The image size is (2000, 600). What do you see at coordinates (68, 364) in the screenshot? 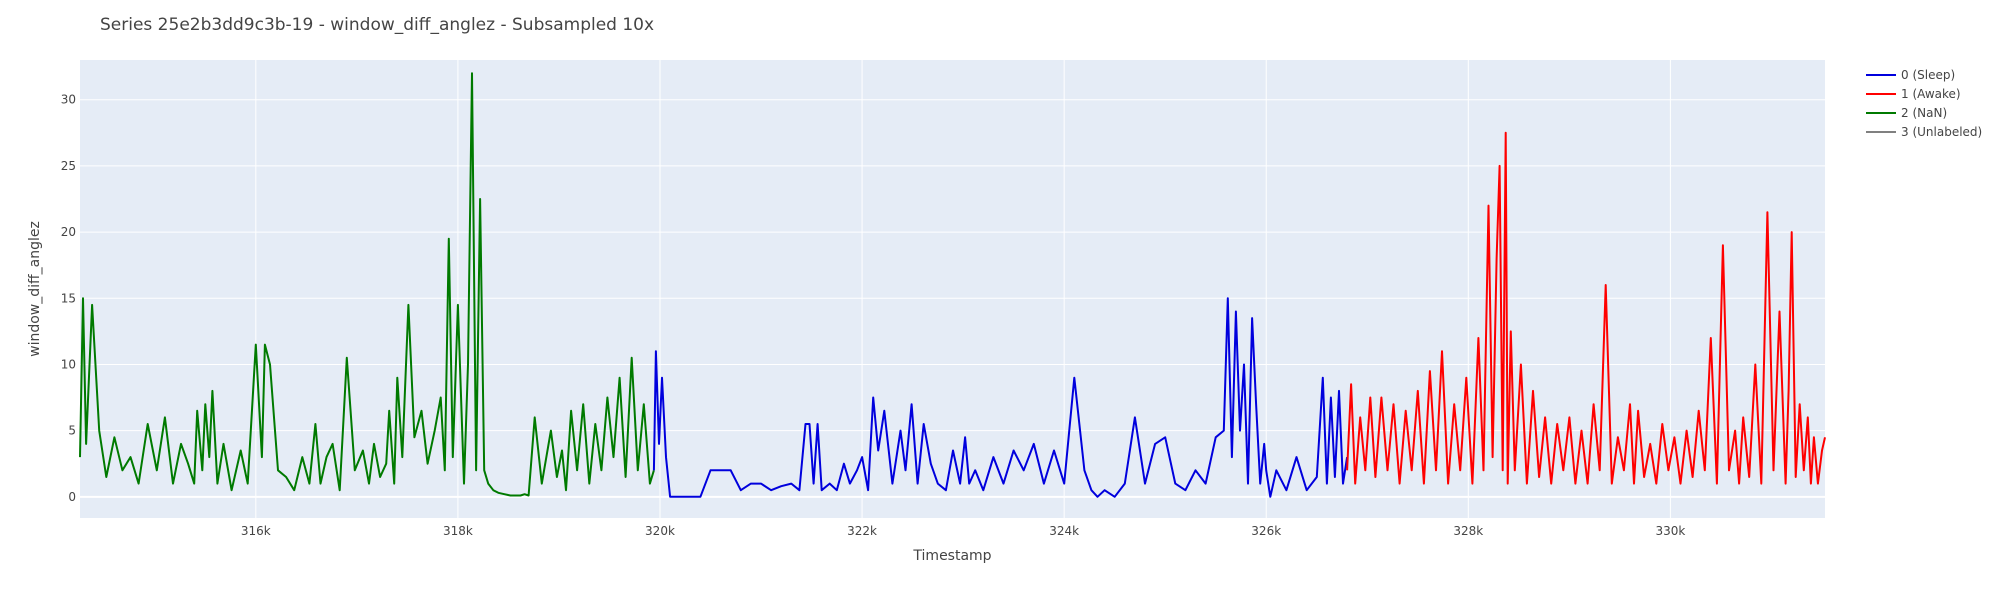
I see `y-tick-label: 10` at bounding box center [68, 364].